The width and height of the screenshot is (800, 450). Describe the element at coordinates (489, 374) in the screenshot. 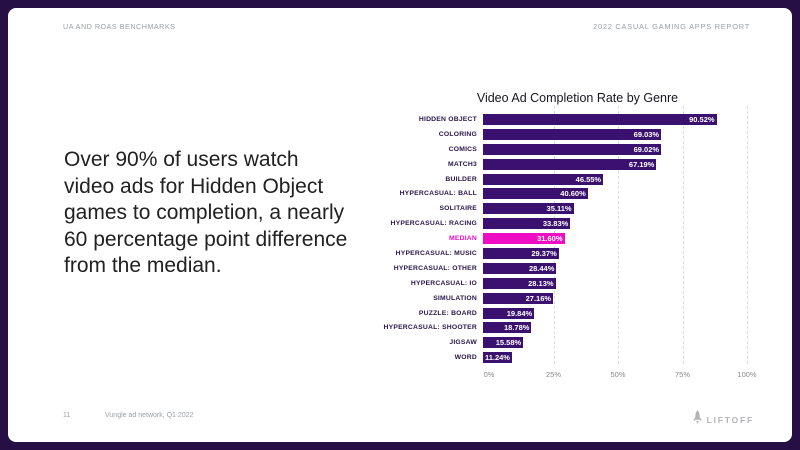

I see `x-tick-0: 0%` at that location.